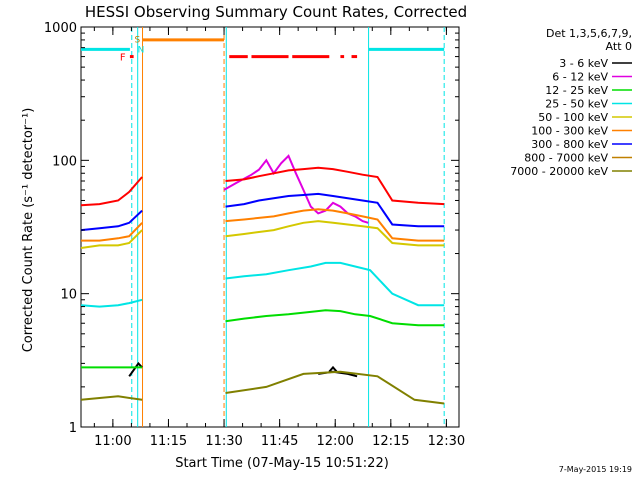 Image resolution: width=640 pixels, height=480 pixels. Describe the element at coordinates (595, 469) in the screenshot. I see `date-stamp: 7-May-2015 19:19` at that location.